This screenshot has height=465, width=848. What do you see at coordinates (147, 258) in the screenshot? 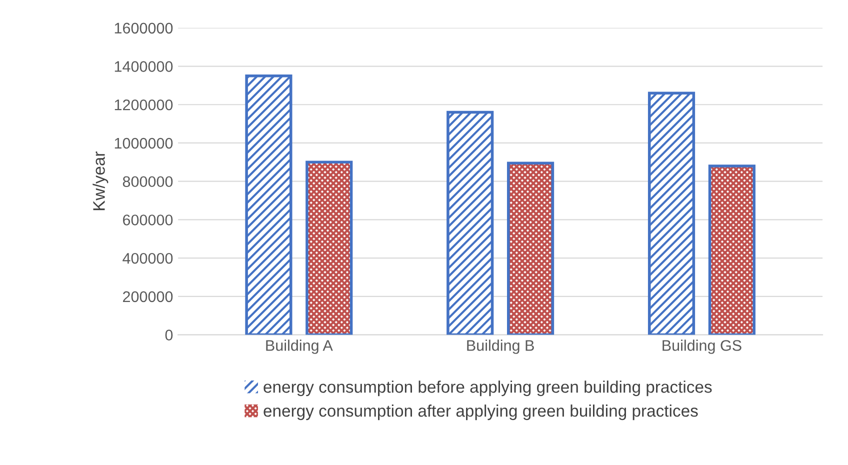
I see `y-tick-label: 400000` at bounding box center [147, 258].